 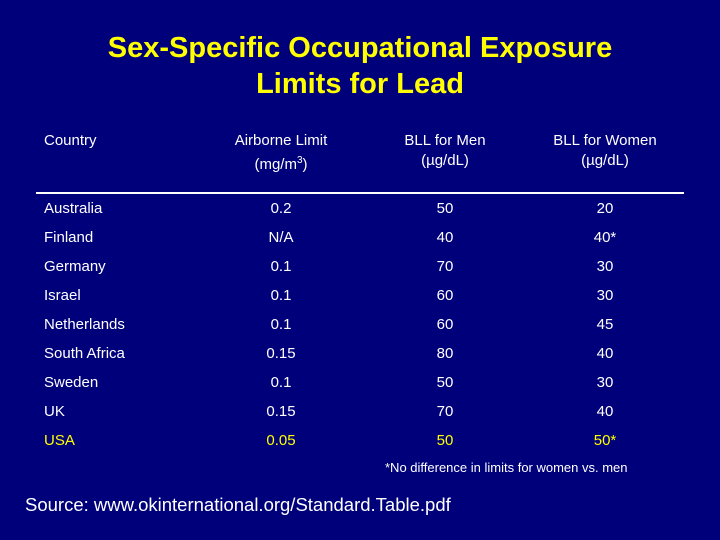 What do you see at coordinates (605, 160) in the screenshot?
I see `column-header-women-unit: (µg/dL)` at bounding box center [605, 160].